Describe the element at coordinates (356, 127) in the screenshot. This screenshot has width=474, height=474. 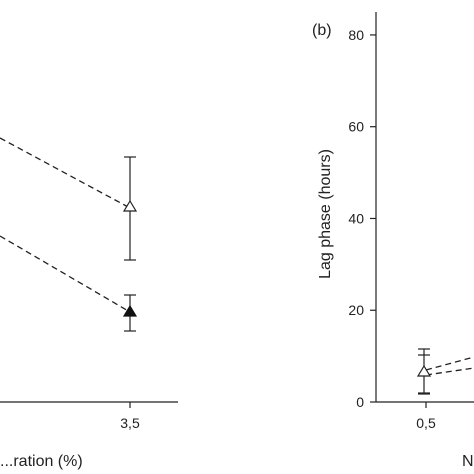
I see `right-y-tick-label: 60` at that location.